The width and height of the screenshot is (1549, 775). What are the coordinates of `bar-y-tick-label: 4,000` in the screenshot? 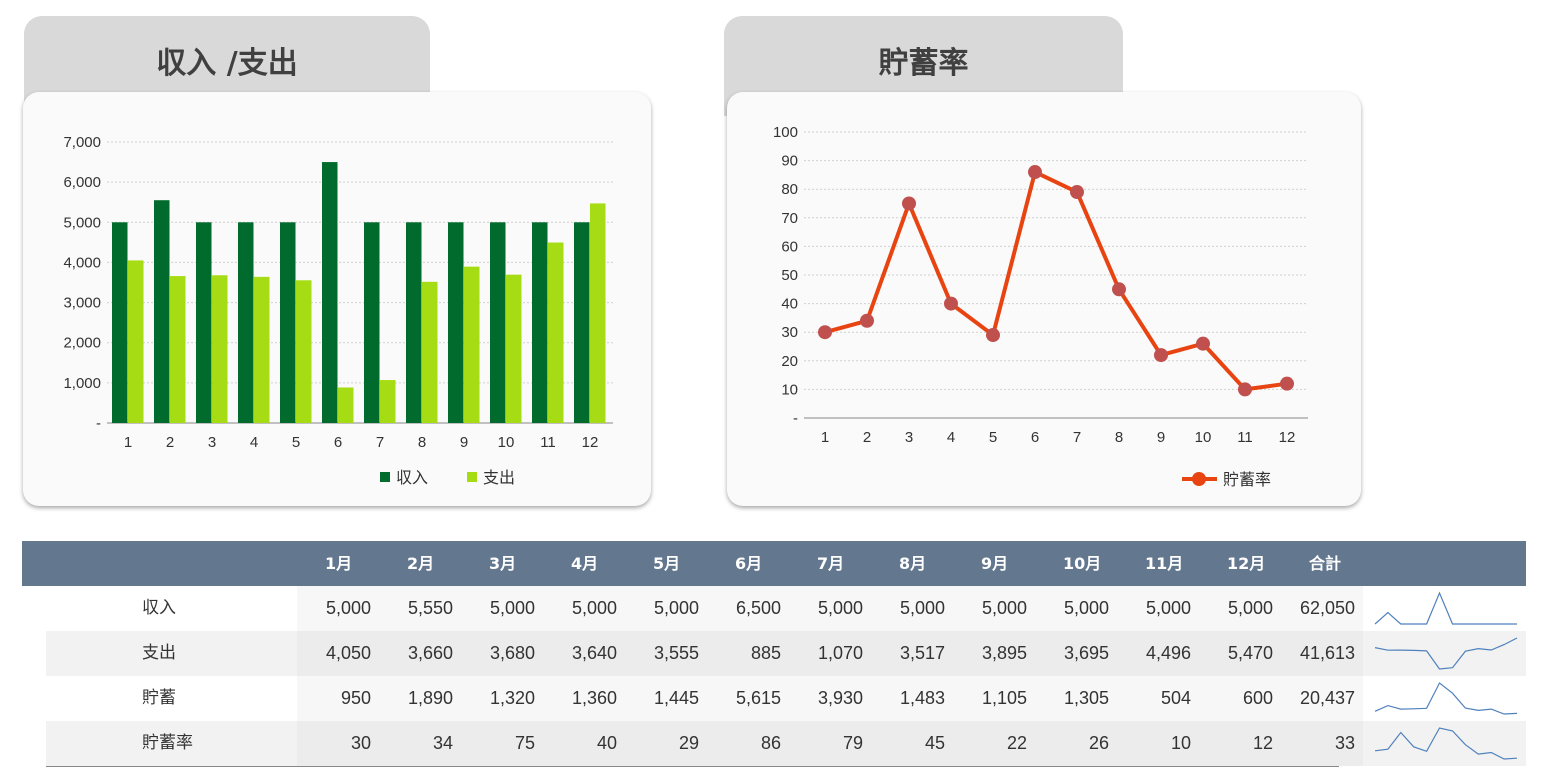 It's located at (82, 262).